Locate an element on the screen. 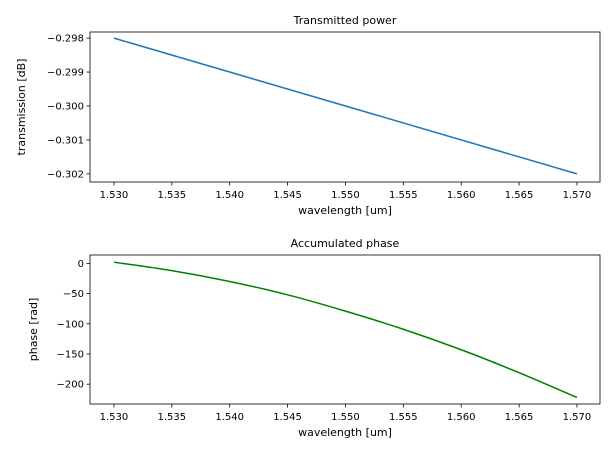 This screenshot has width=614, height=460. y-tick-label: −0.299 is located at coordinates (65, 73).